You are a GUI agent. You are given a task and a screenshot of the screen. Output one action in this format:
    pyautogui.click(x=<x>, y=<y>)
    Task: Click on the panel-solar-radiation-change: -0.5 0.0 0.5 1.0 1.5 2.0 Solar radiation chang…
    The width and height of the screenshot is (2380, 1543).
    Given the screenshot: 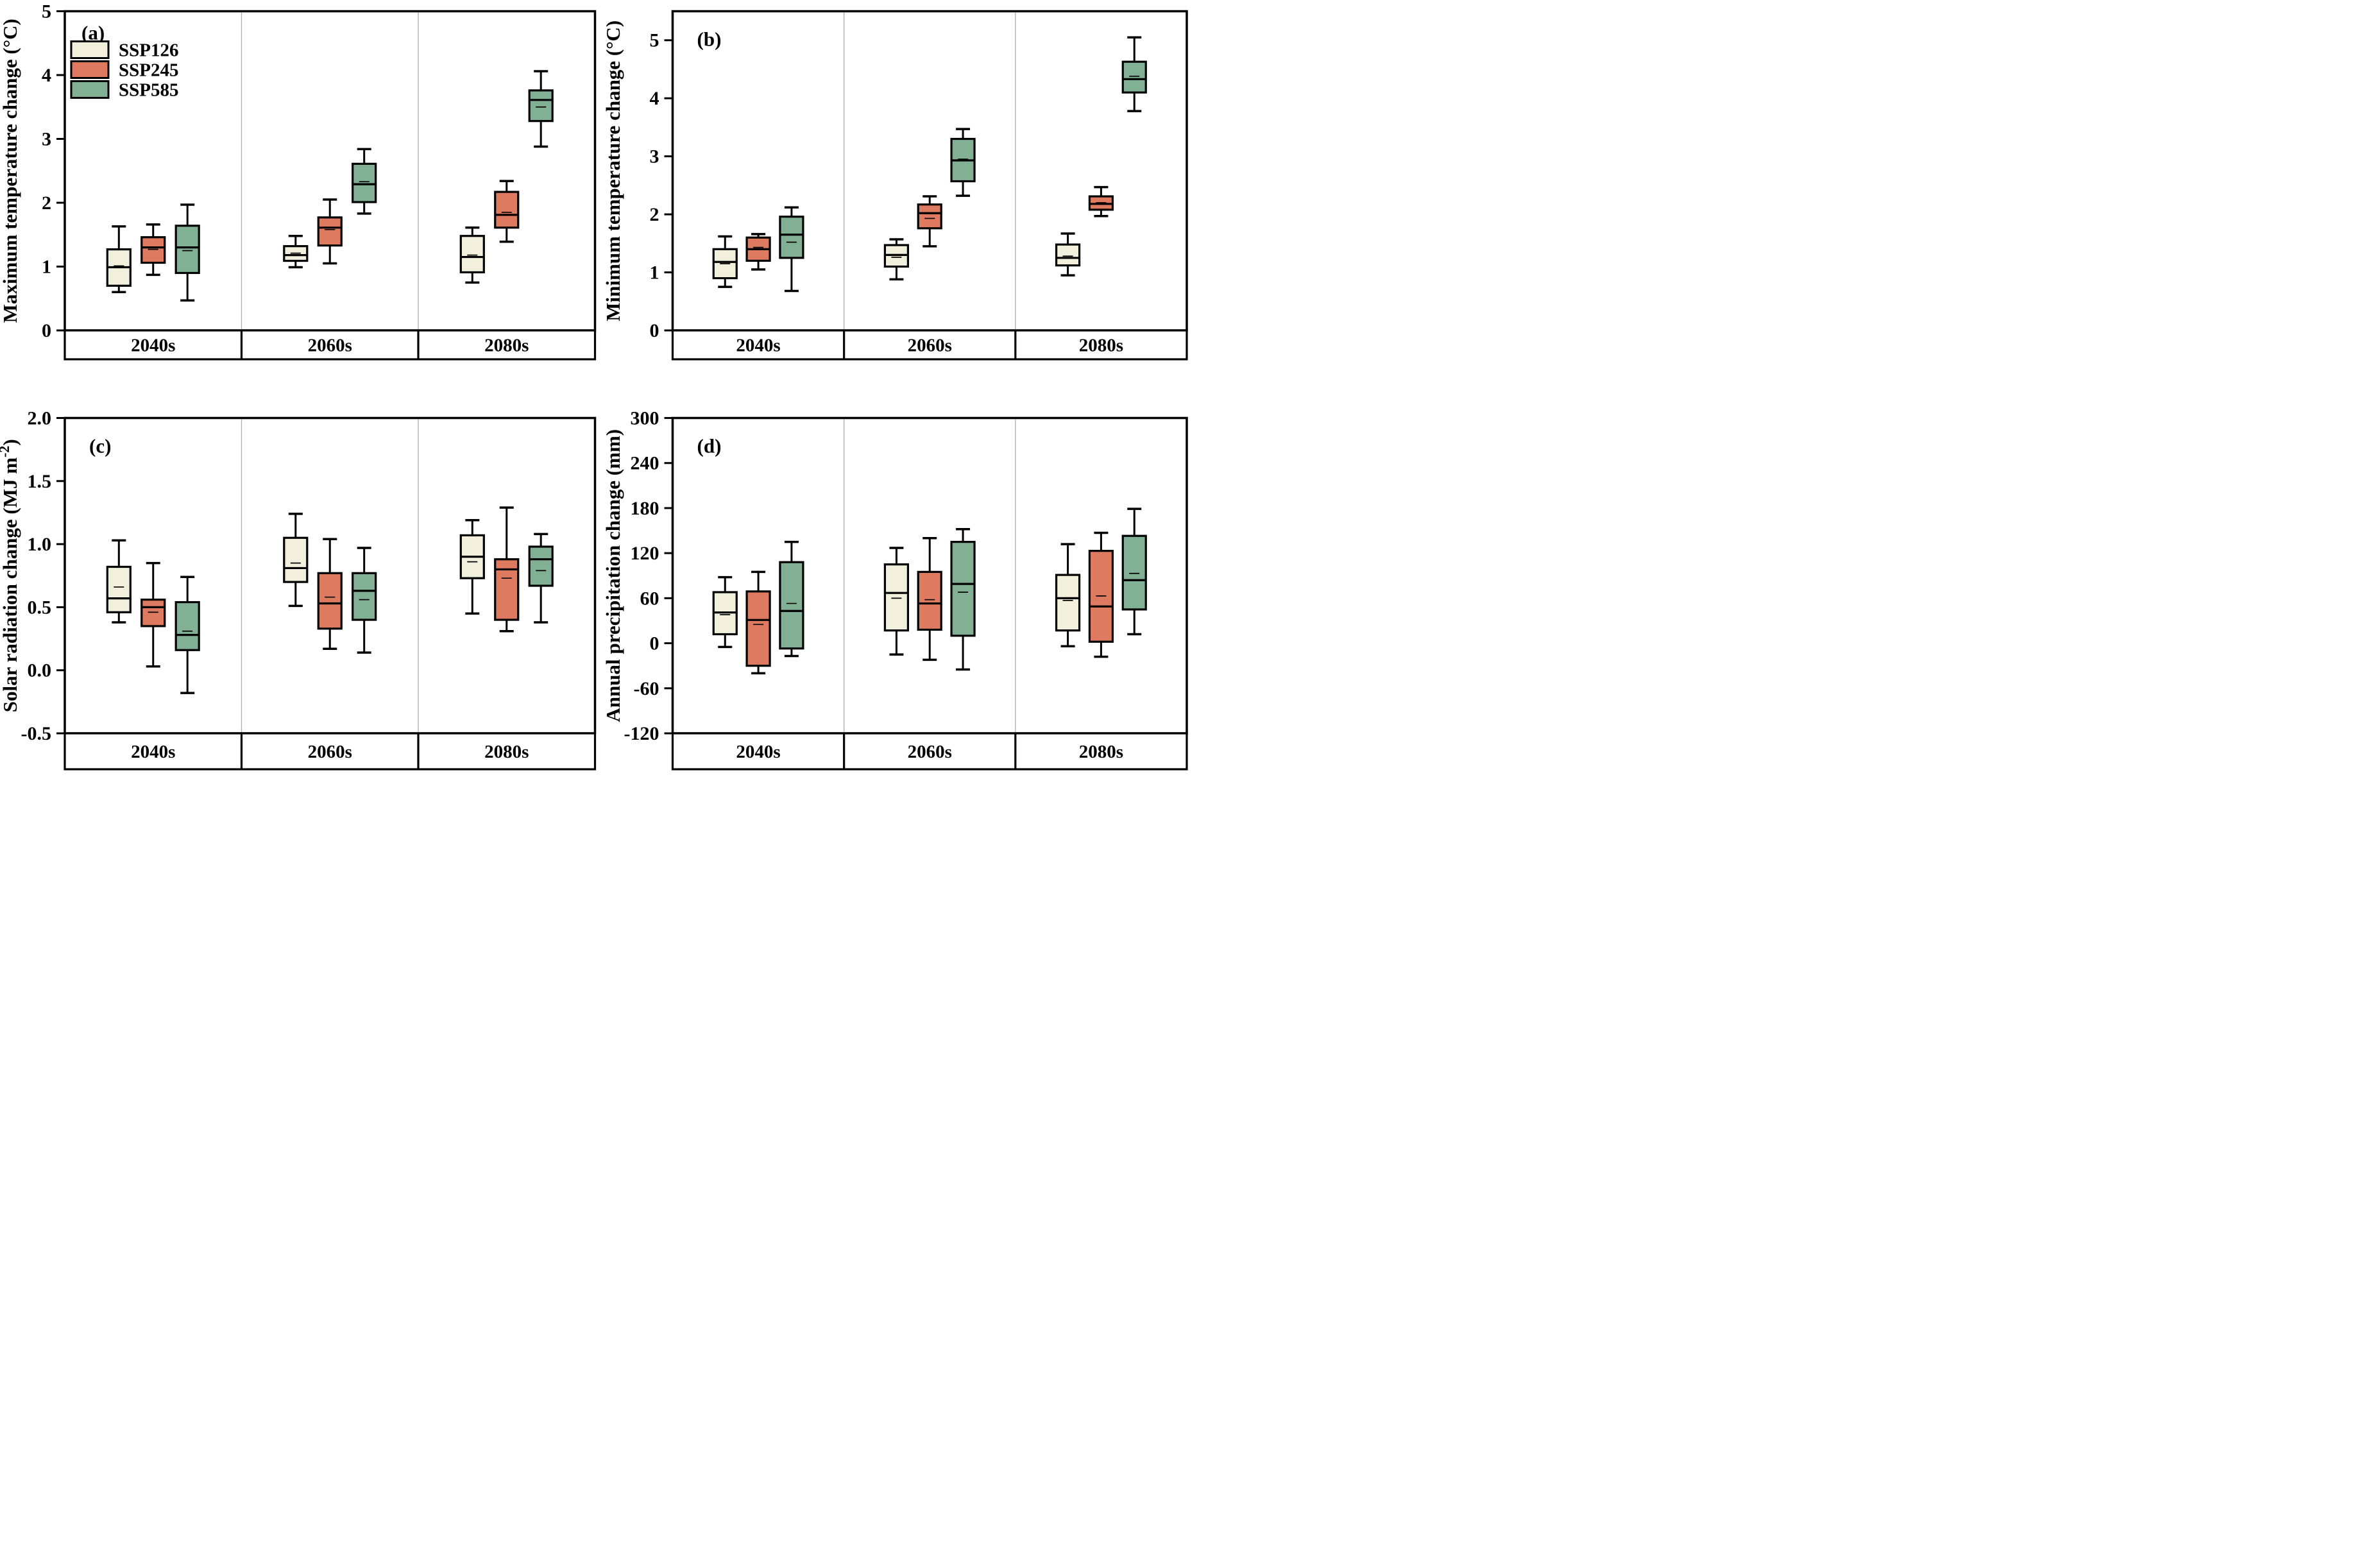 What is the action you would take?
    pyautogui.click(x=301, y=581)
    